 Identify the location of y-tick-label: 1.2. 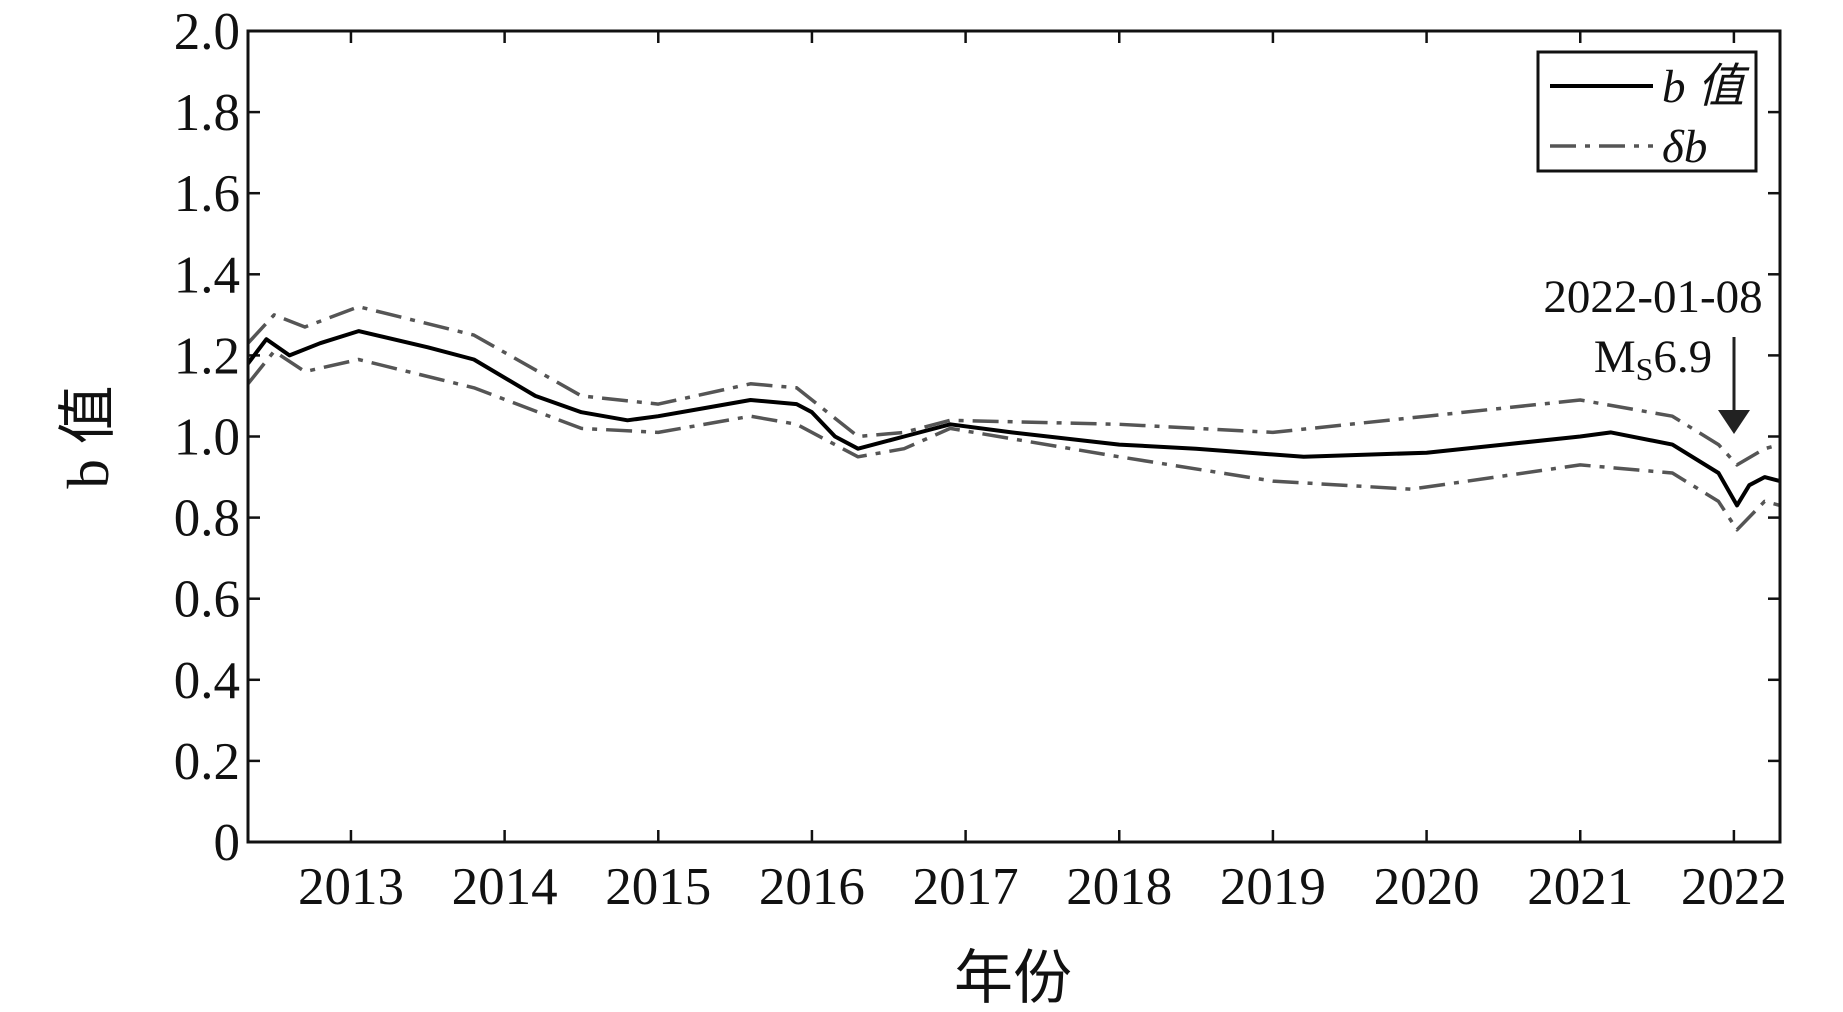
(207, 356).